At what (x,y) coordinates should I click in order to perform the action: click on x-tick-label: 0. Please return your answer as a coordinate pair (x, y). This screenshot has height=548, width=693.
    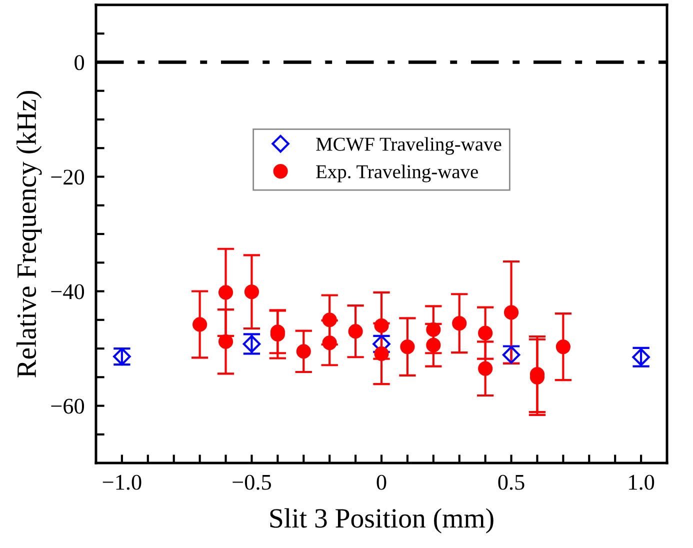
    Looking at the image, I should click on (381, 482).